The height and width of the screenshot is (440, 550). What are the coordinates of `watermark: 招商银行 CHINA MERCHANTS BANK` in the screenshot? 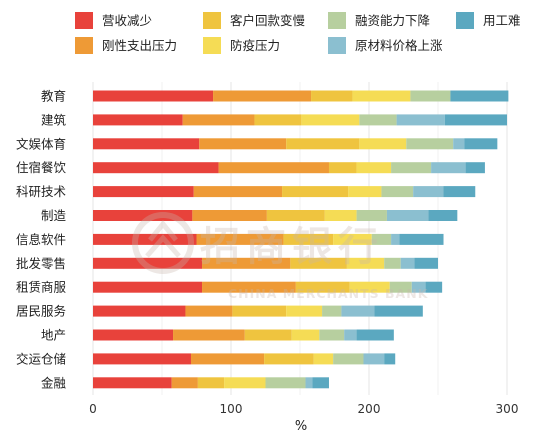 It's located at (280, 256).